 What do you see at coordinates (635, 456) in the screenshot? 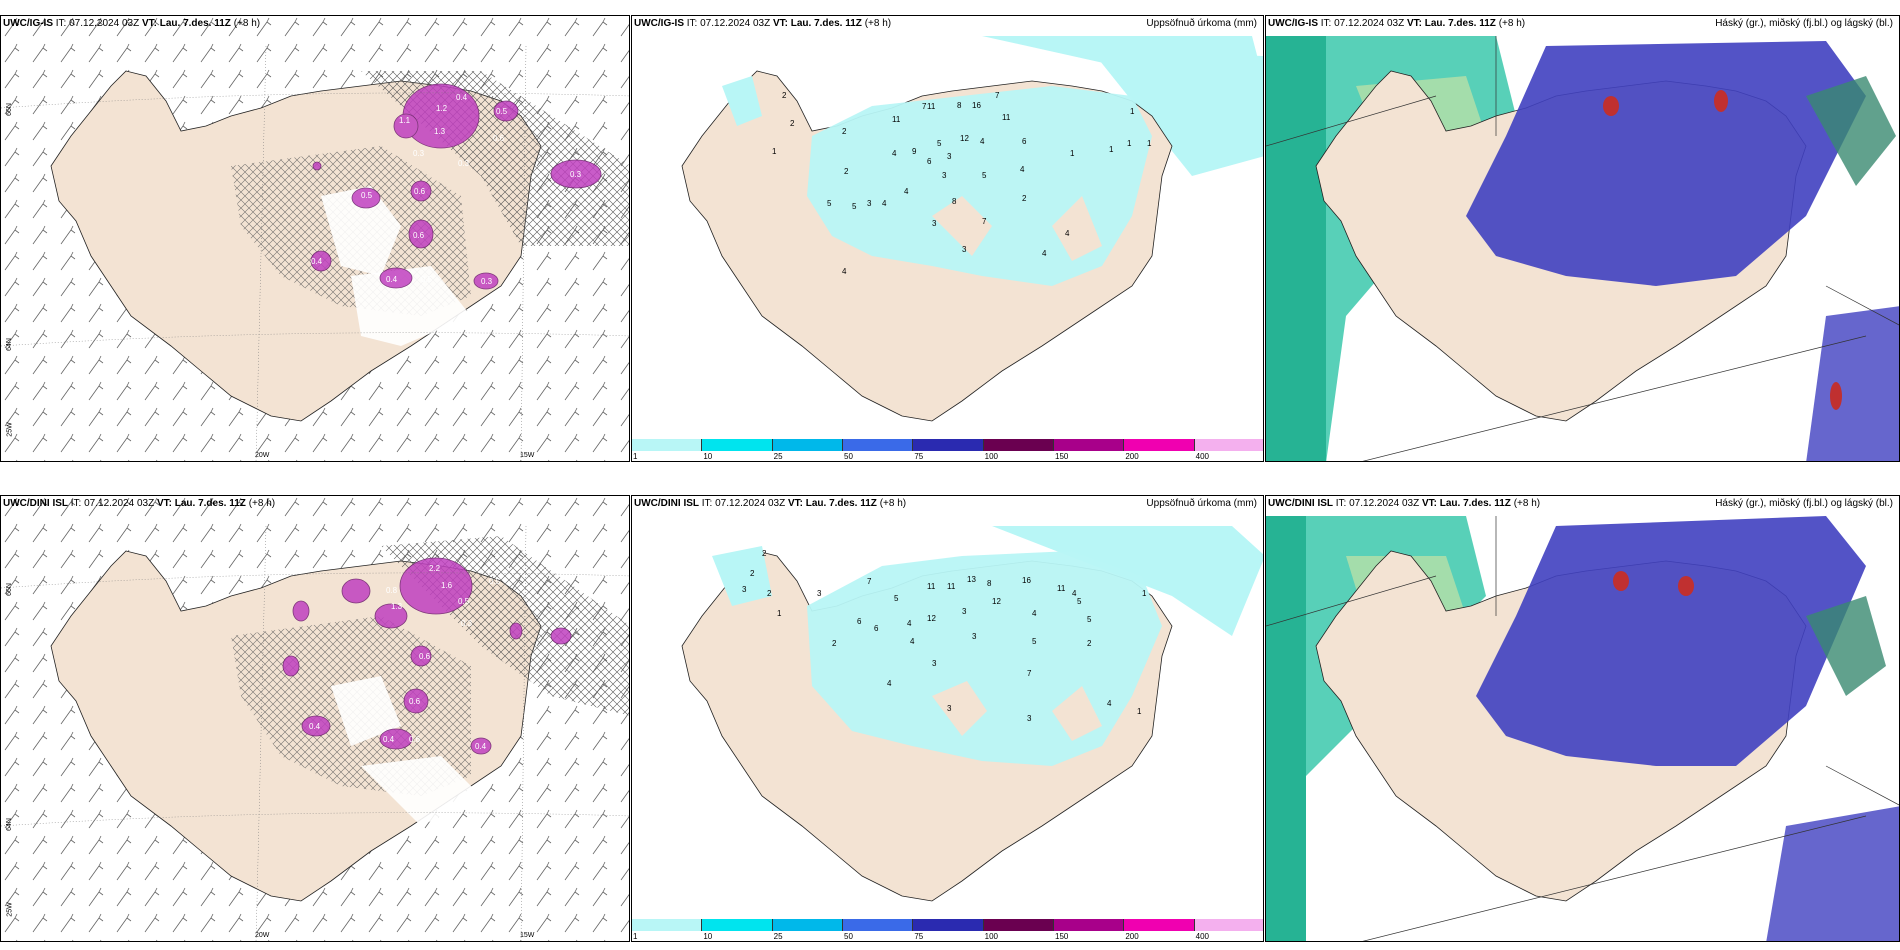
I see `colorbar-tick-label: 1` at bounding box center [635, 456].